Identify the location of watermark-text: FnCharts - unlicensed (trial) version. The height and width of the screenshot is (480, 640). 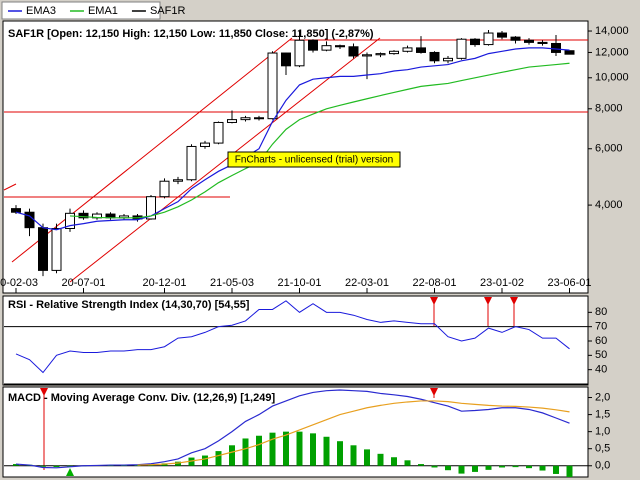
(314, 160).